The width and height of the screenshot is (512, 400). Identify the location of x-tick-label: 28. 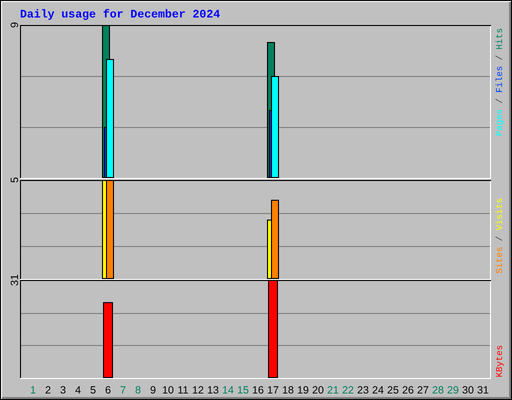
(438, 390).